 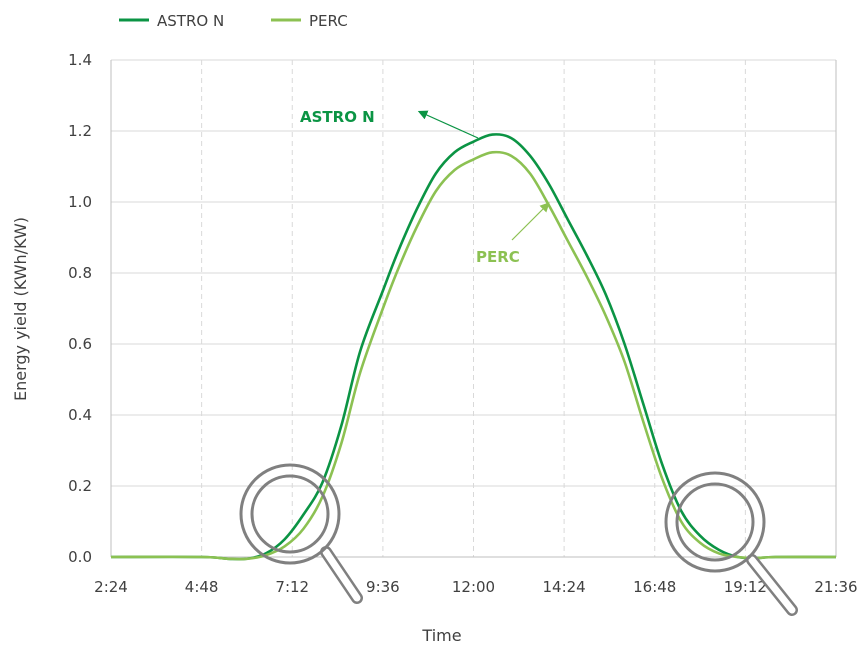 I want to click on legend-item-perc: PERC, so click(x=309, y=21).